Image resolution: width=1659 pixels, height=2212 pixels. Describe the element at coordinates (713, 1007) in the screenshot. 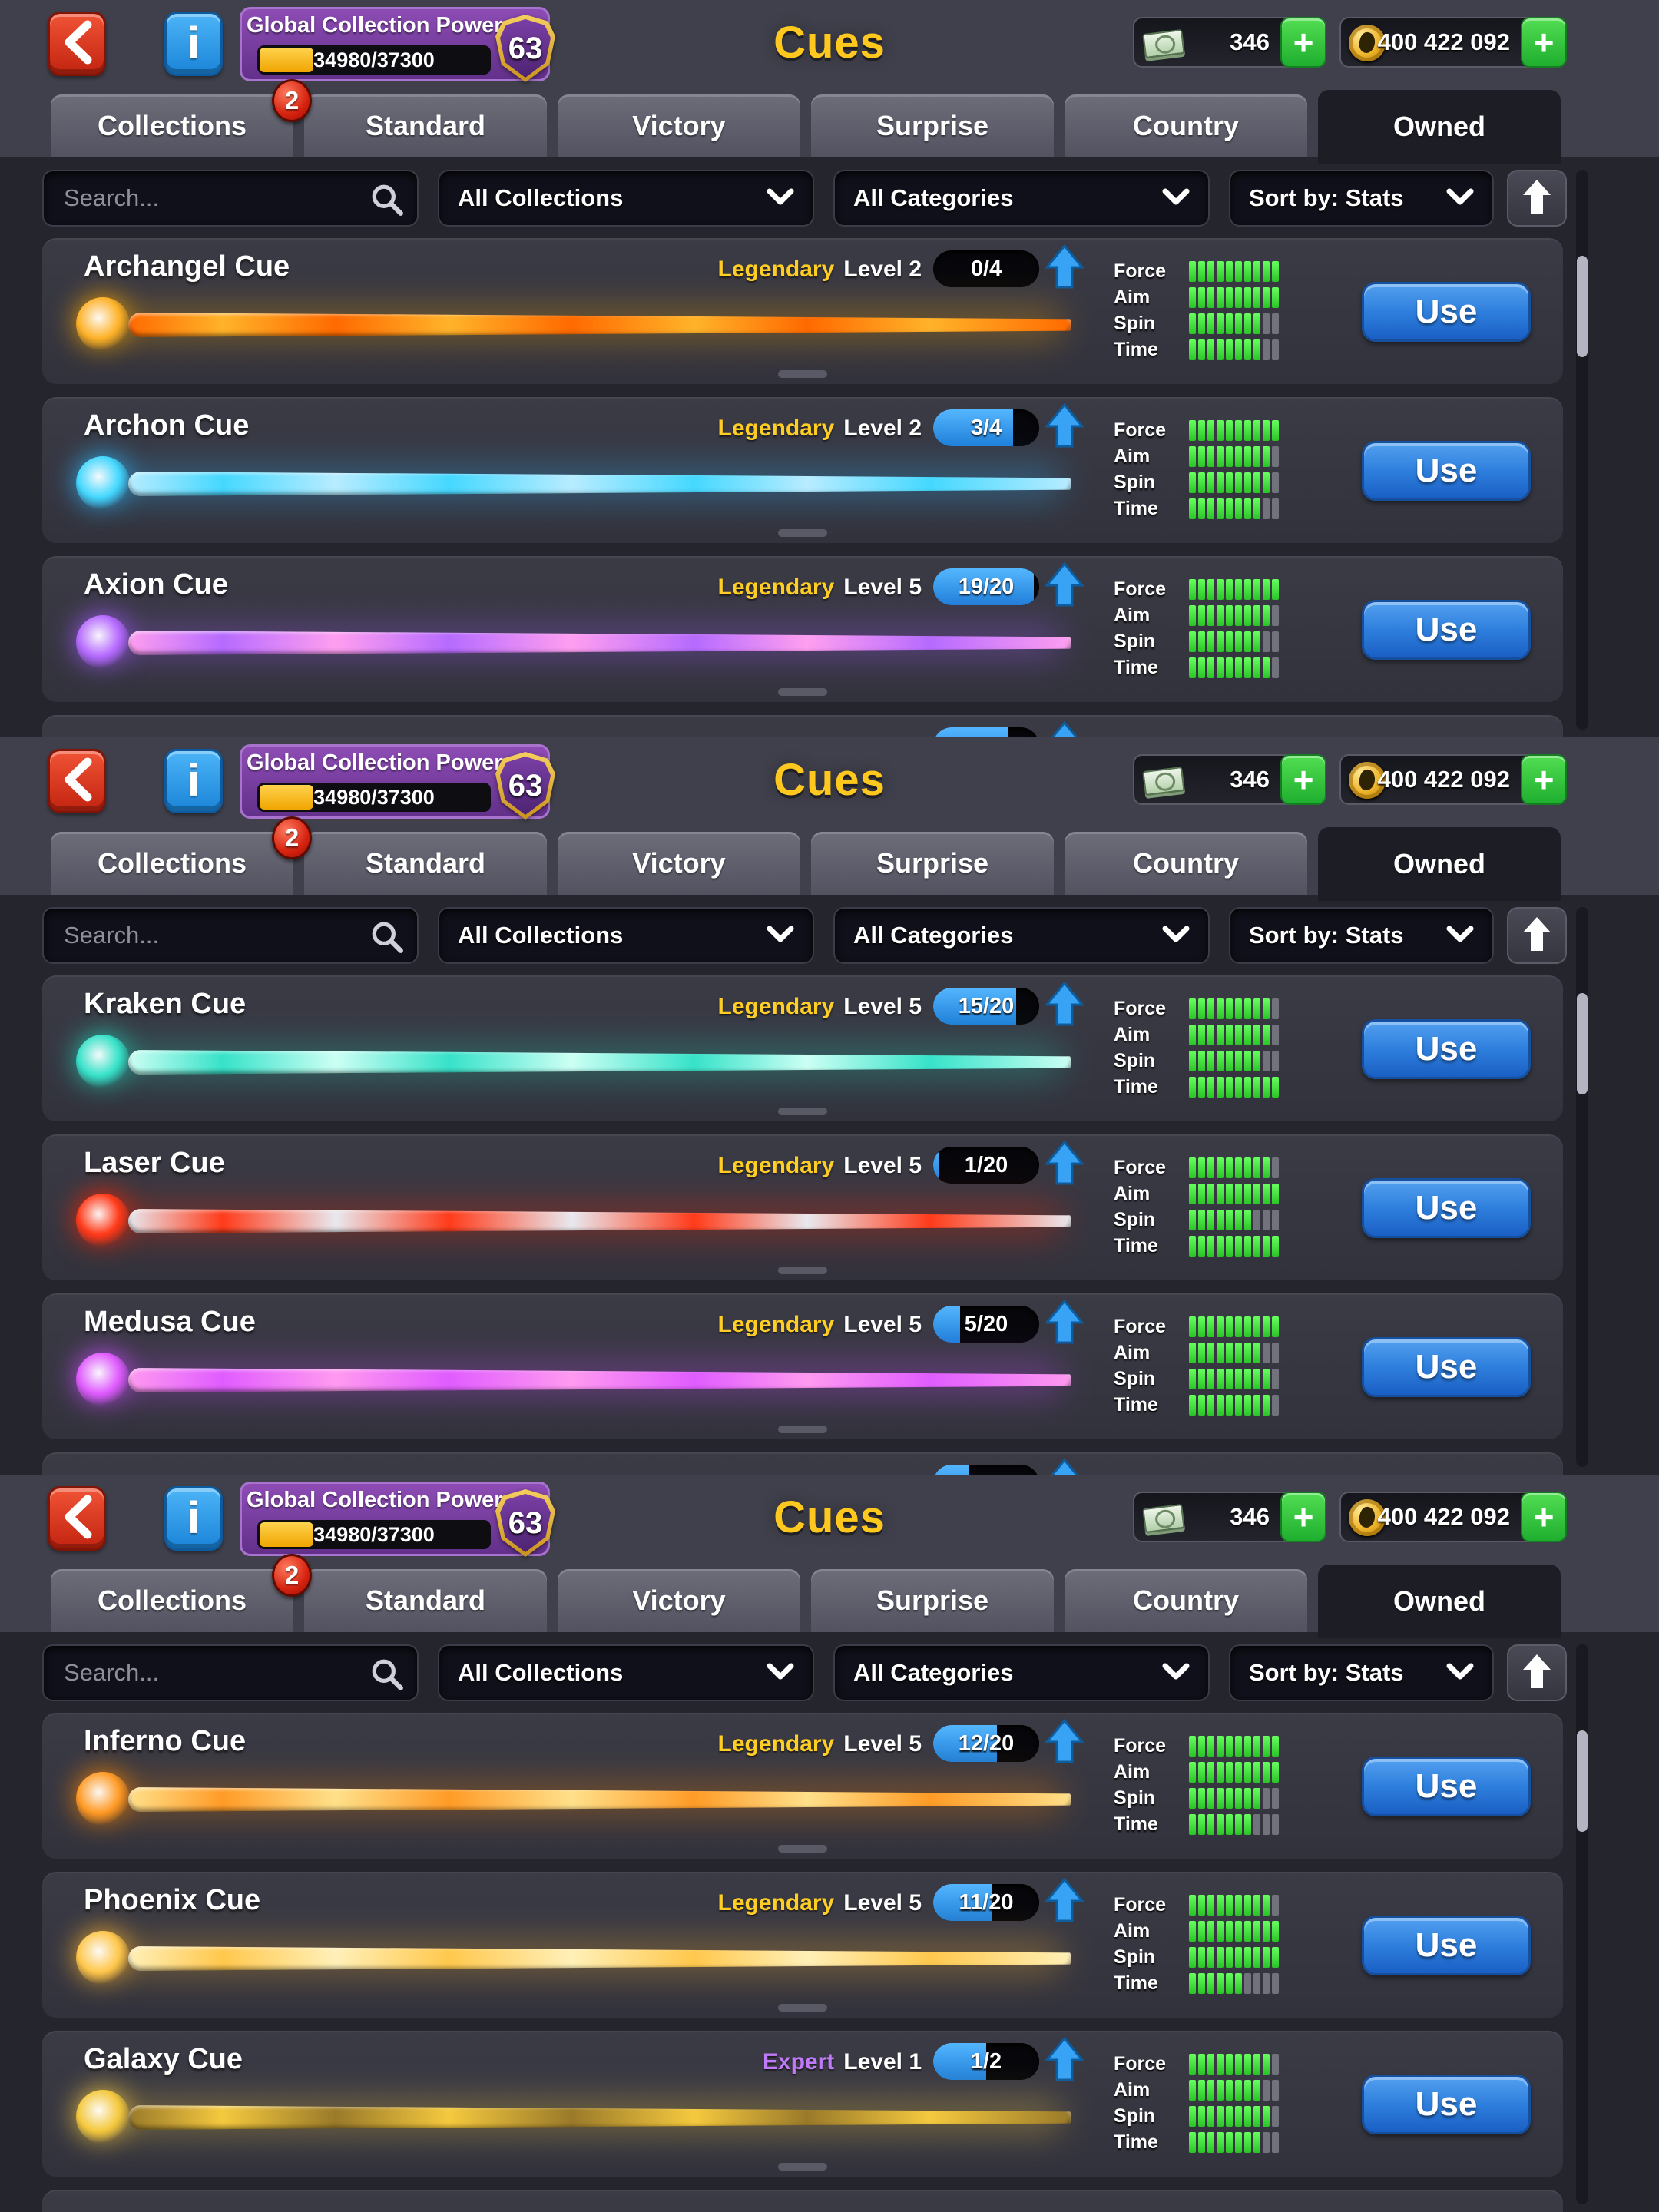

I see `cue-rarity: Legendary Level 5` at that location.